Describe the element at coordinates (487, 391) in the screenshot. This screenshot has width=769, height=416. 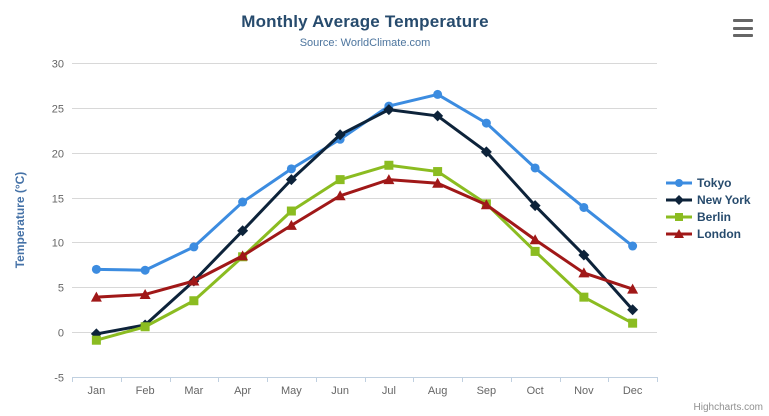
I see `x-axis-tick-label: Sep` at that location.